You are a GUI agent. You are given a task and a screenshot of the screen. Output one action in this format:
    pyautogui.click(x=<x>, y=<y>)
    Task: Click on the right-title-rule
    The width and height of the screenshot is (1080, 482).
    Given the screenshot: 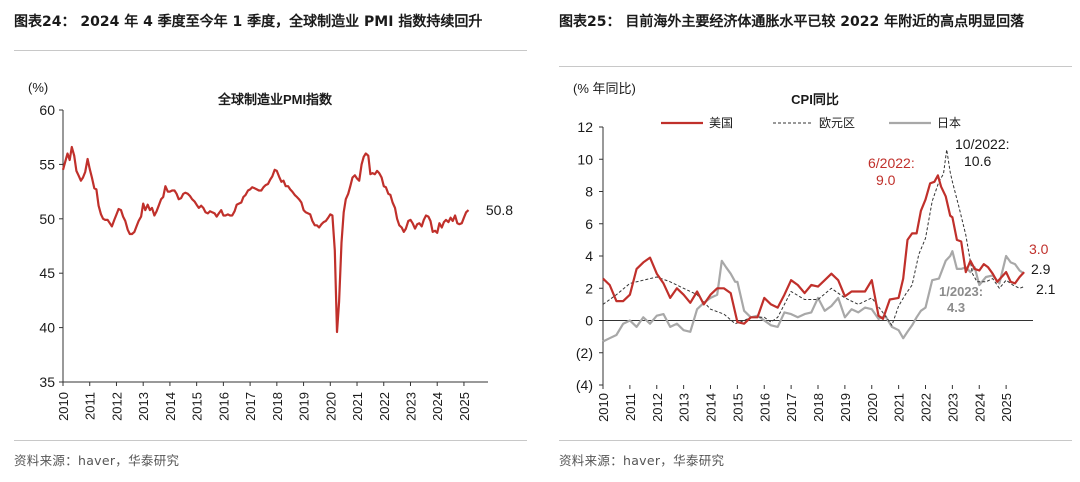 What is the action you would take?
    pyautogui.click(x=815, y=66)
    